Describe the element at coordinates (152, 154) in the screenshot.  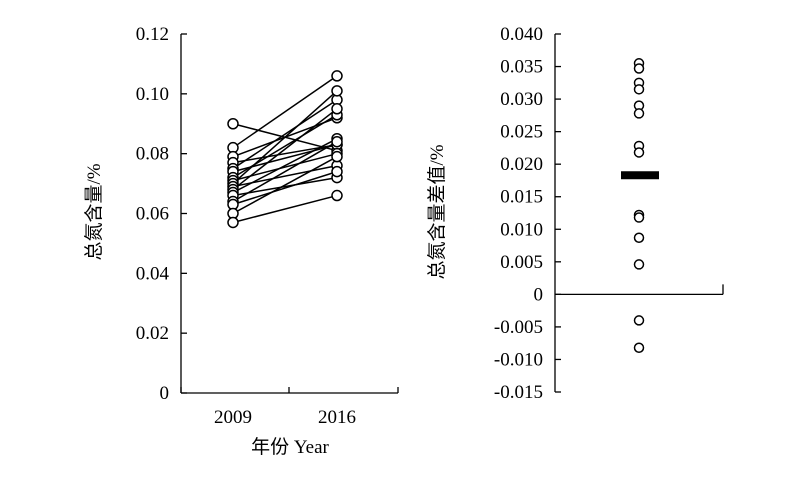
I see `left-y-tick-label: 0.08` at that location.